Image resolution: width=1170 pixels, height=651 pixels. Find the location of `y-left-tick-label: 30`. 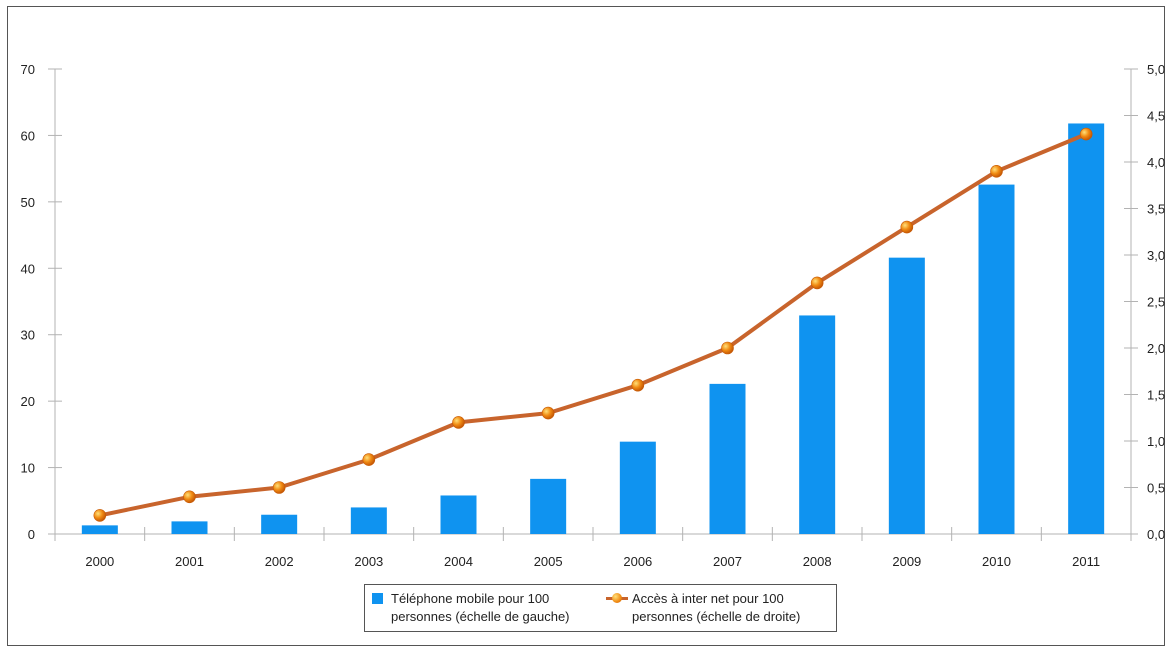

y-left-tick-label: 30 is located at coordinates (28, 335).